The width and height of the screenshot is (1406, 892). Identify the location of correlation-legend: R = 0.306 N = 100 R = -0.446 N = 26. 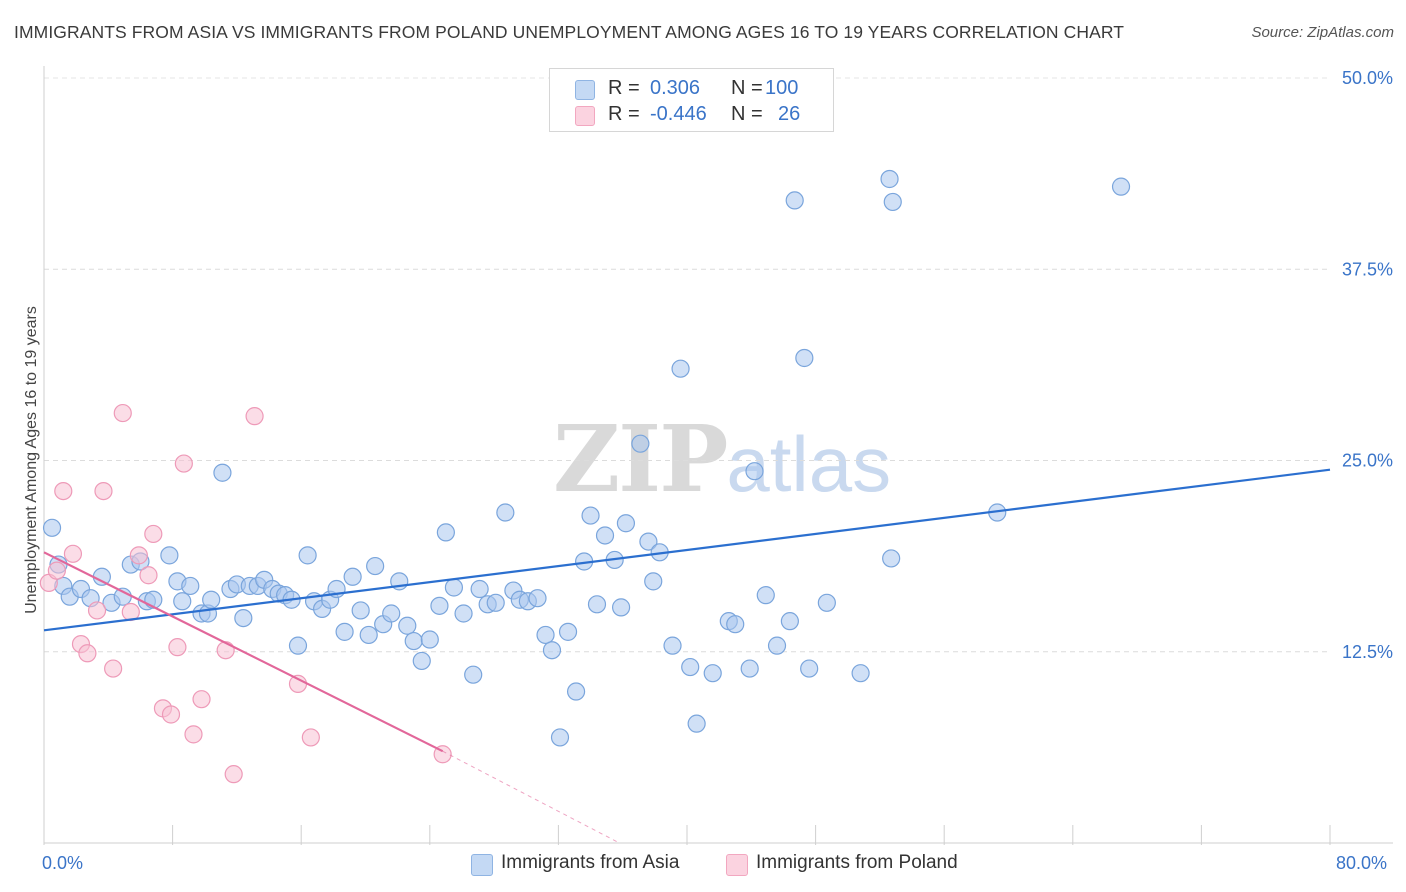
(691, 100).